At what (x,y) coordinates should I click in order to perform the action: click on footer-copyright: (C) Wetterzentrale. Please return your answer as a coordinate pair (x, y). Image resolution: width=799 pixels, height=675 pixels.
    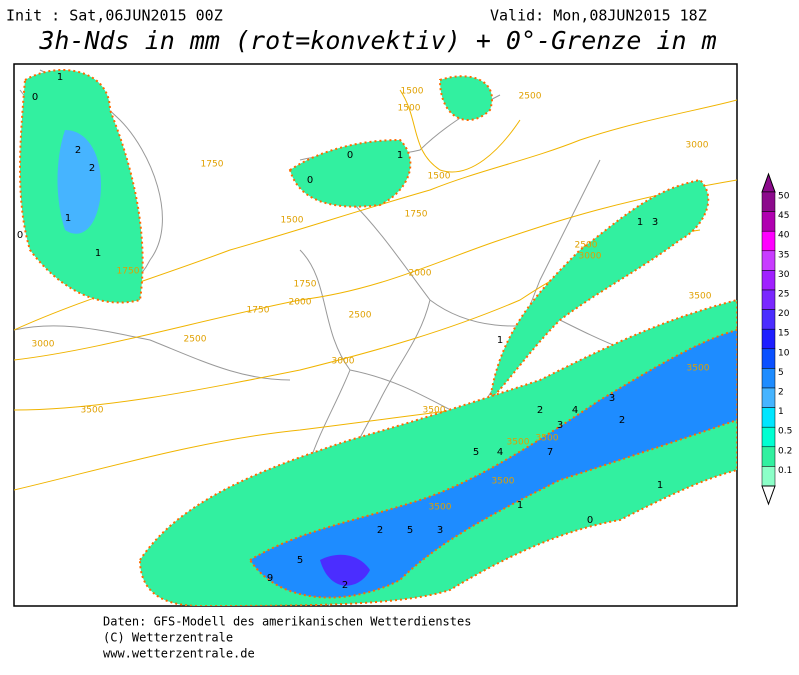
    Looking at the image, I should click on (168, 638).